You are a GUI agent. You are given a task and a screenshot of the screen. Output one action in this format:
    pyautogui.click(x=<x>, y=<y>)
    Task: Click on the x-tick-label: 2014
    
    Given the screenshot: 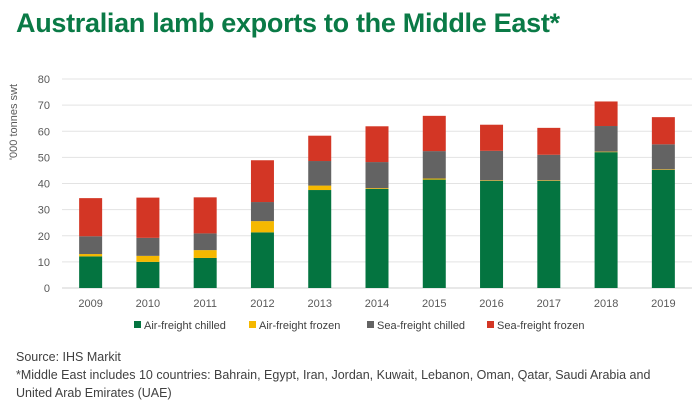 What is the action you would take?
    pyautogui.click(x=377, y=304)
    